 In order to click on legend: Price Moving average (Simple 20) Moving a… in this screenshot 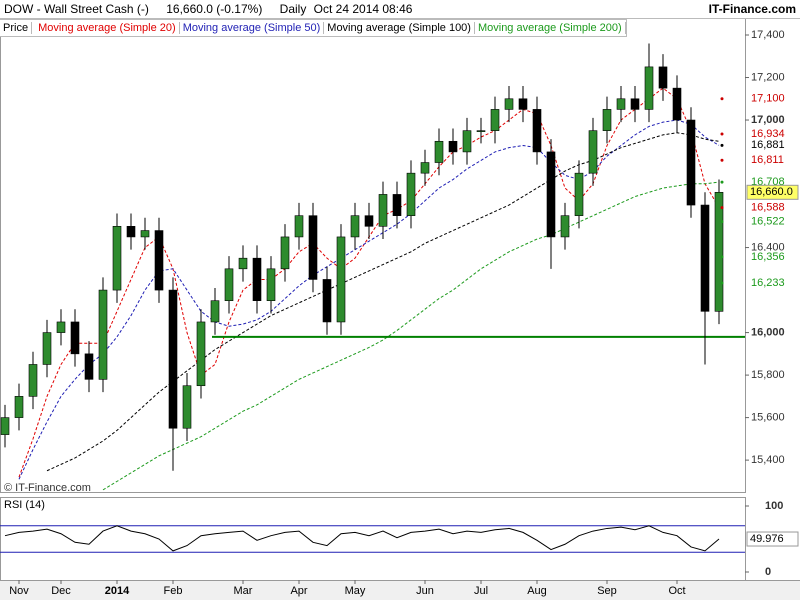, I will do `click(313, 28)`.